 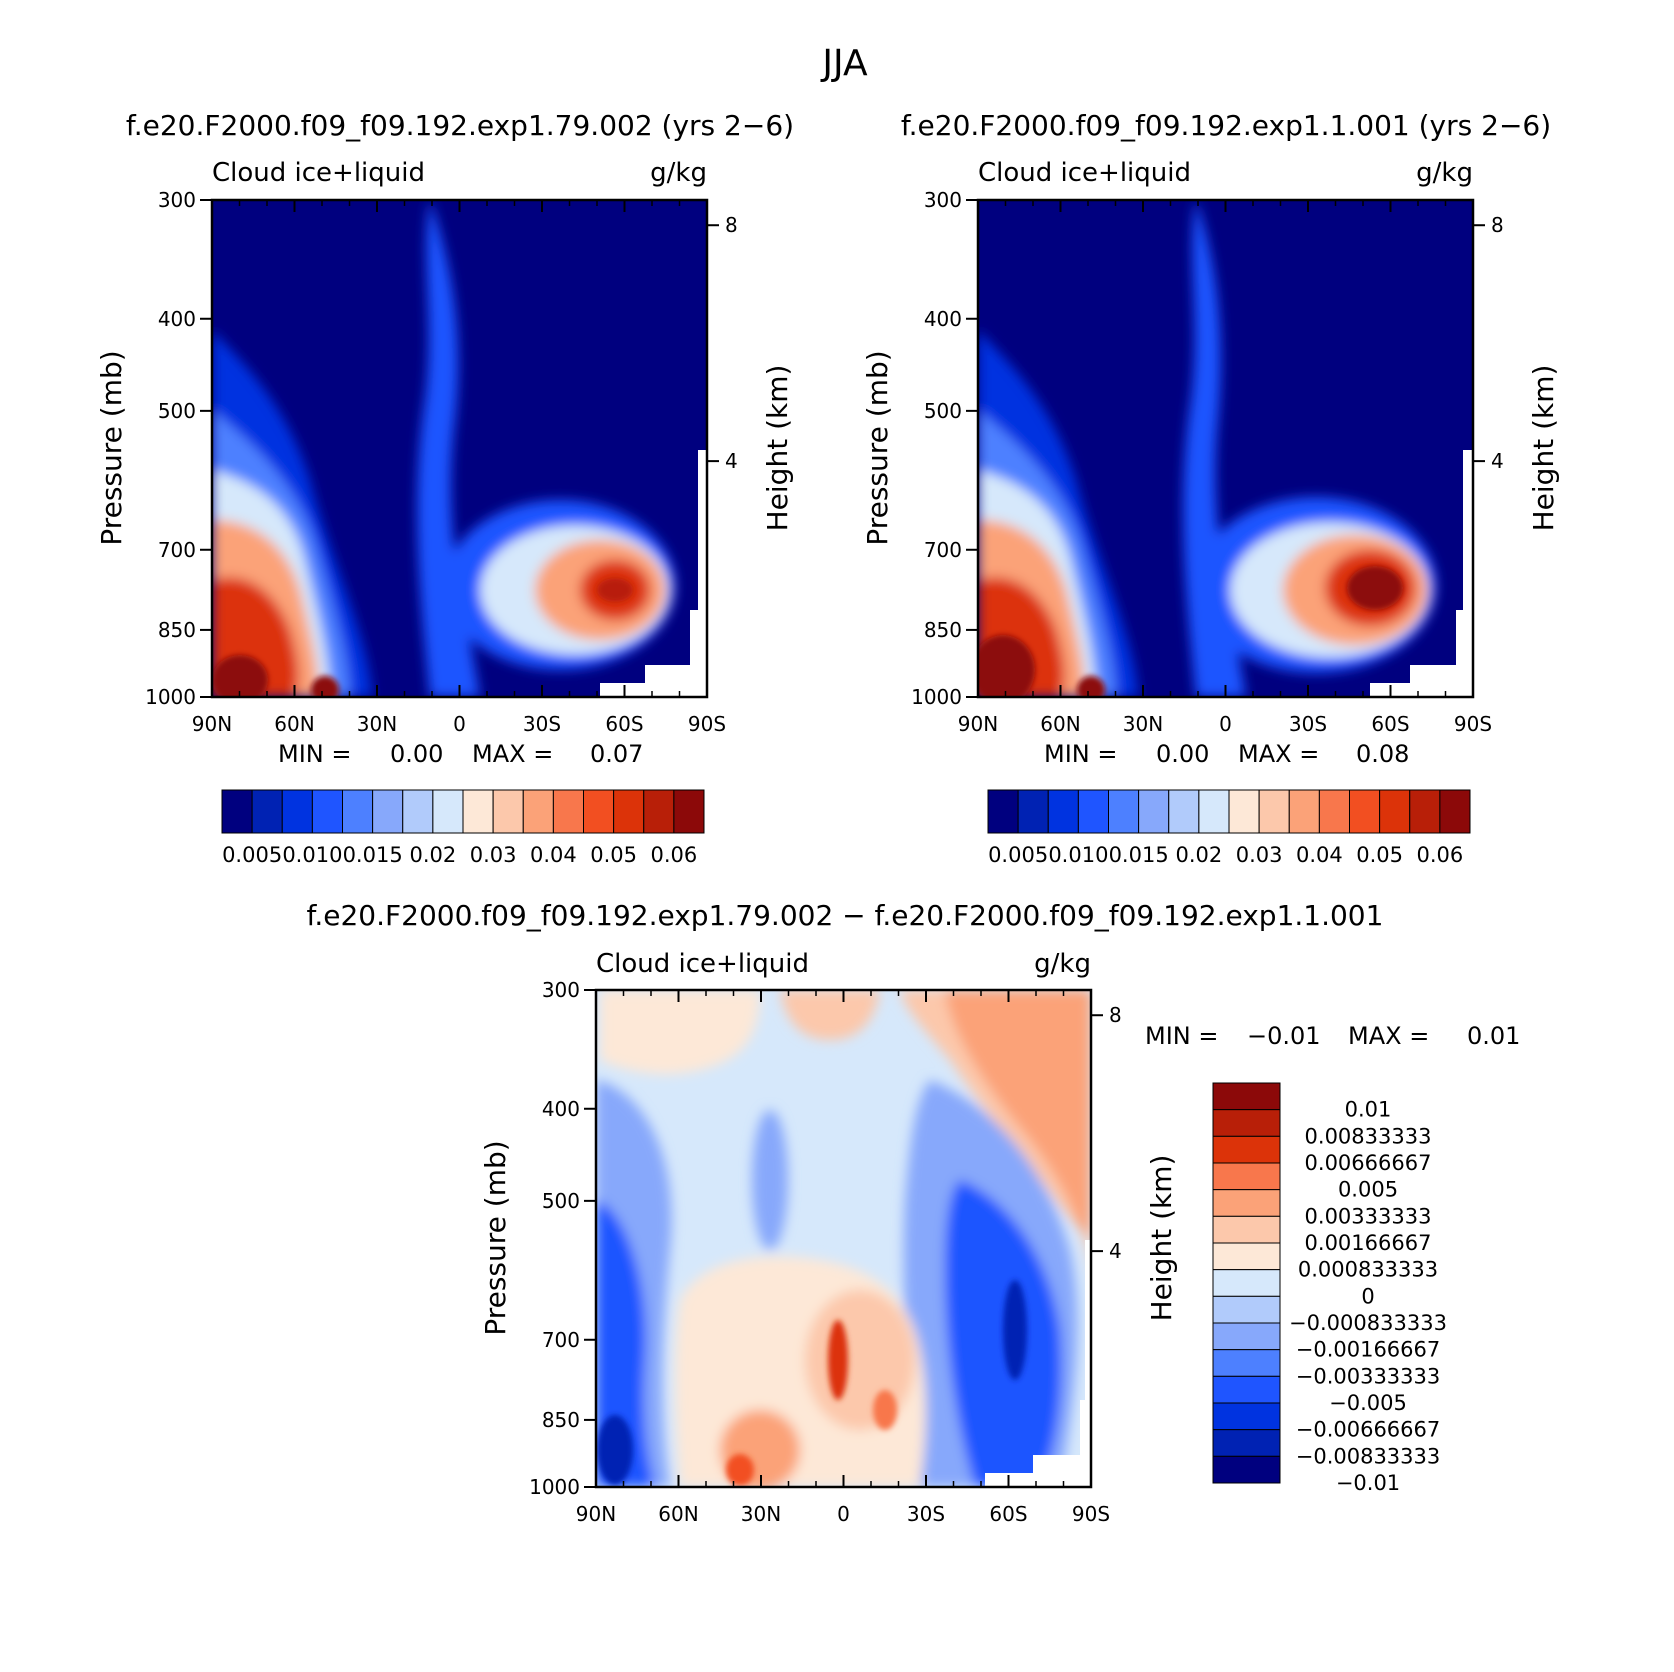 I want to click on x-tick-label: 90S, so click(x=1091, y=1514).